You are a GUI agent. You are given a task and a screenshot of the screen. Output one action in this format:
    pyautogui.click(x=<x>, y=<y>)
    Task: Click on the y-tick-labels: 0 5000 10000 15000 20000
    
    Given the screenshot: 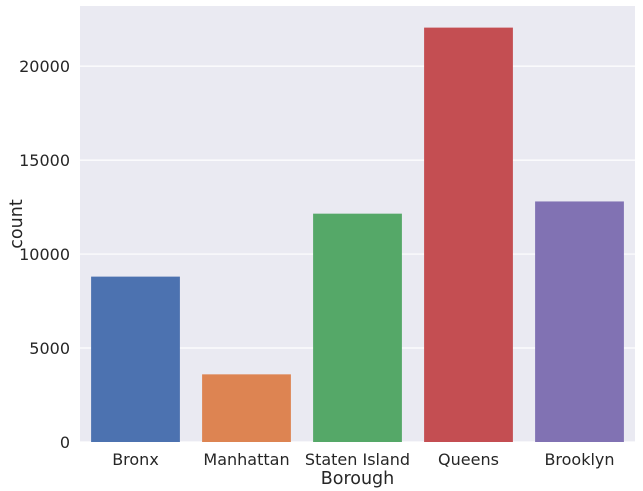 What is the action you would take?
    pyautogui.click(x=44, y=254)
    